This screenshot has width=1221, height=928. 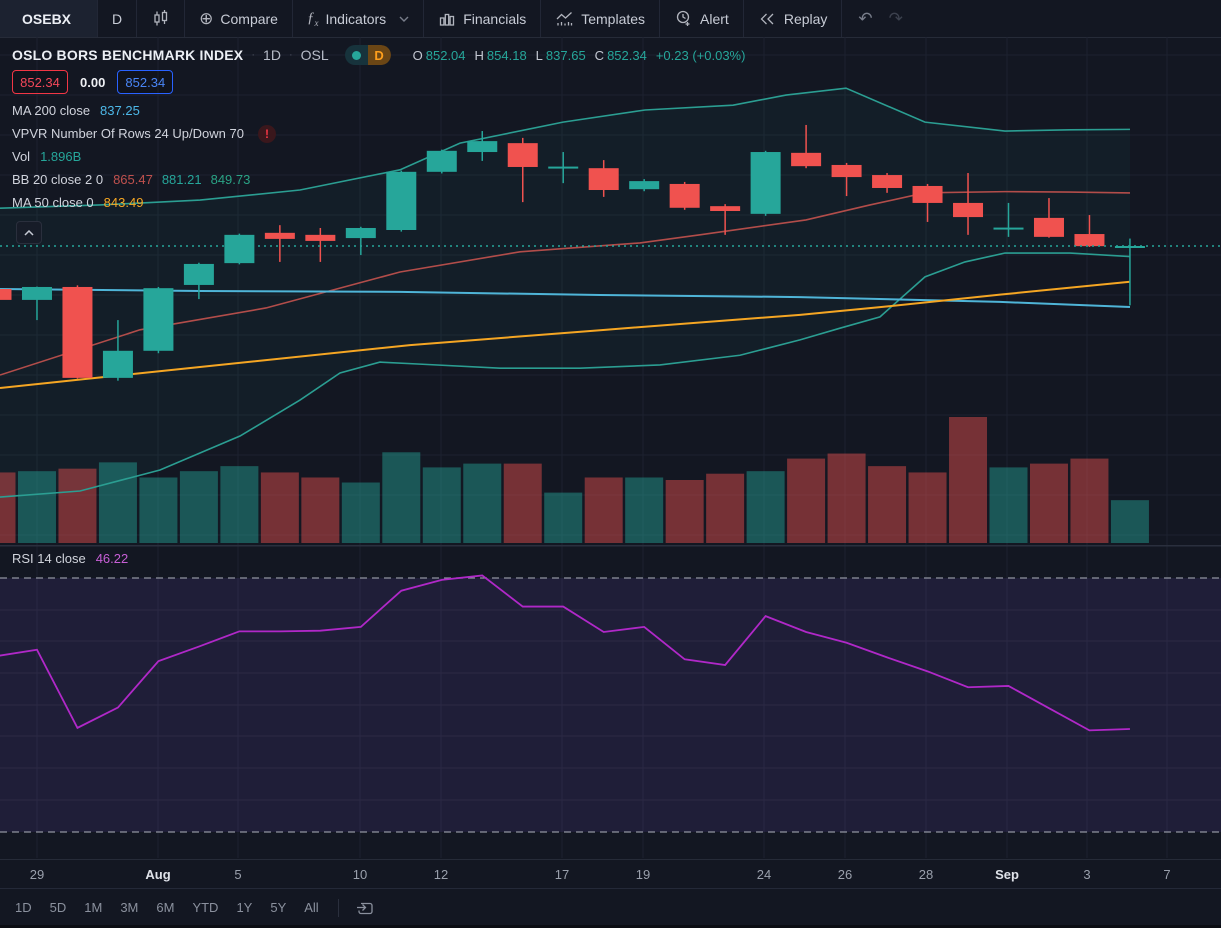 What do you see at coordinates (76, 110) in the screenshot?
I see `legend-row-ma200: MA 200 close 837.25` at bounding box center [76, 110].